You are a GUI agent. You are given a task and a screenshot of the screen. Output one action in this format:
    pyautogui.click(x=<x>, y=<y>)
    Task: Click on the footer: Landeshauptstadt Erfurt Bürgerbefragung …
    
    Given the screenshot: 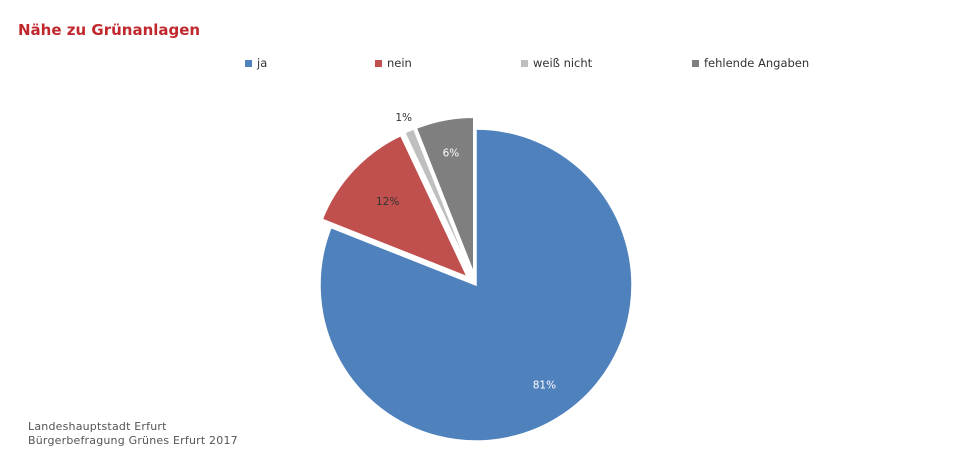 What is the action you would take?
    pyautogui.click(x=133, y=434)
    